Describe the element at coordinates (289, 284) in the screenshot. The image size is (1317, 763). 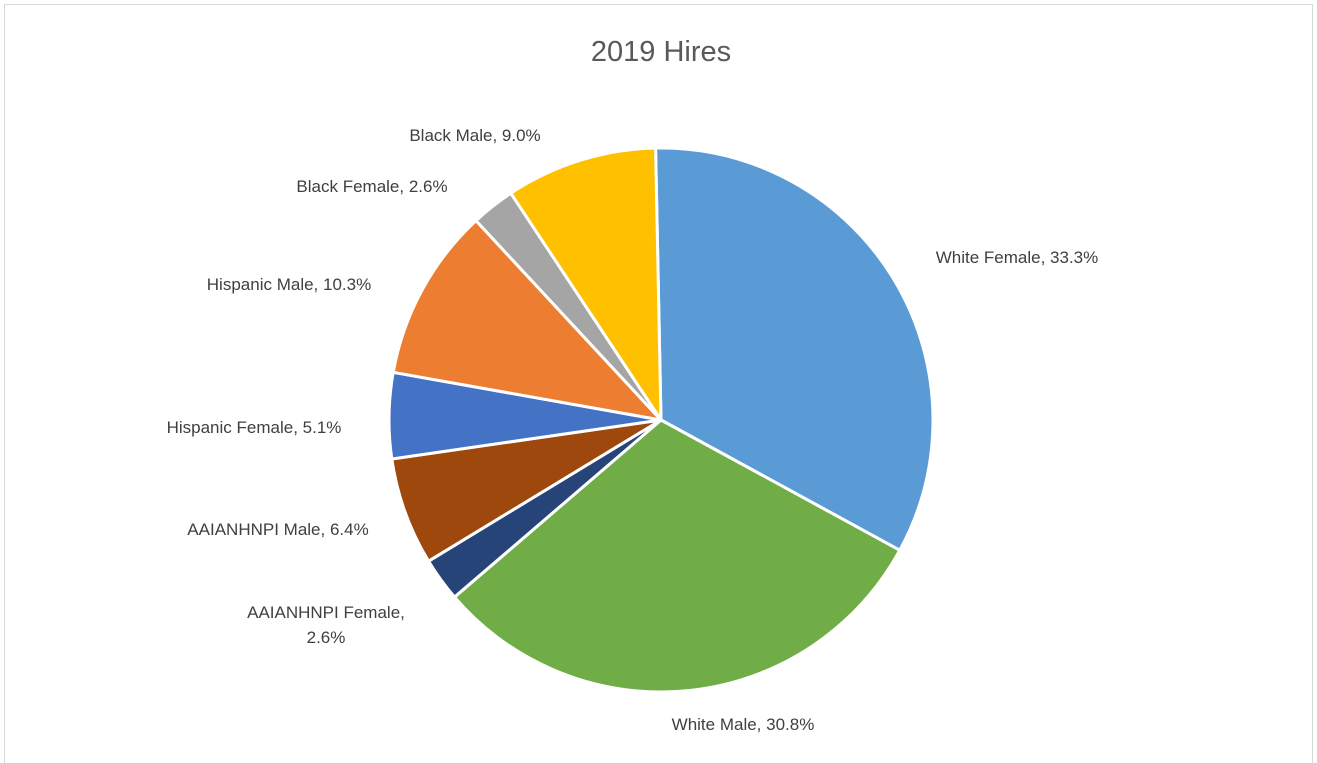
I see `data-label-hispanic-male: Hispanic Male, 10.3%` at that location.